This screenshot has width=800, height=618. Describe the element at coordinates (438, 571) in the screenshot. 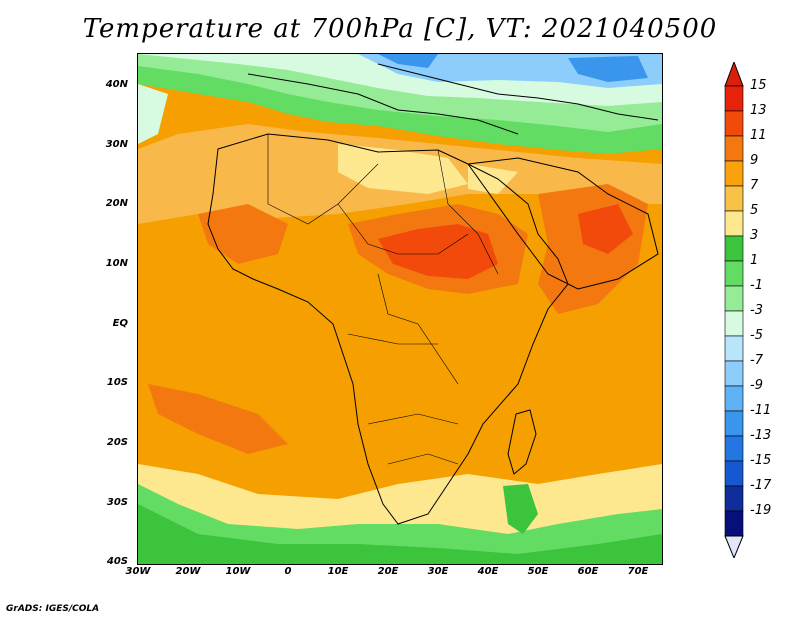

I see `lon-tick: 30E` at that location.